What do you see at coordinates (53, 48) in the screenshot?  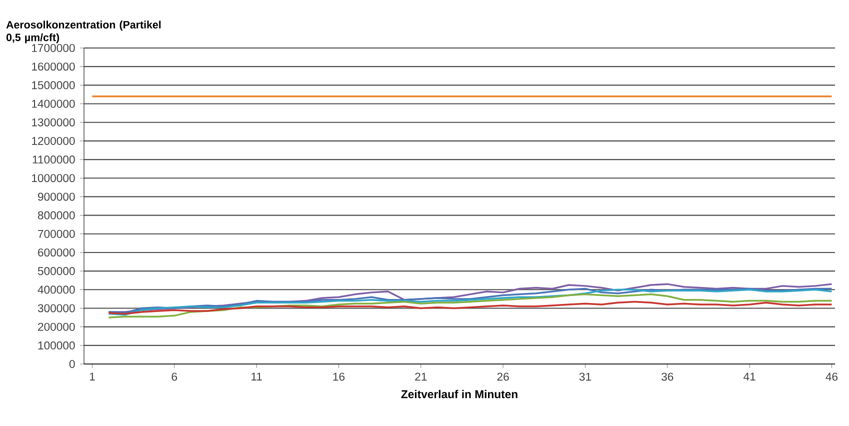 I see `y-tick-label: 1700000` at bounding box center [53, 48].